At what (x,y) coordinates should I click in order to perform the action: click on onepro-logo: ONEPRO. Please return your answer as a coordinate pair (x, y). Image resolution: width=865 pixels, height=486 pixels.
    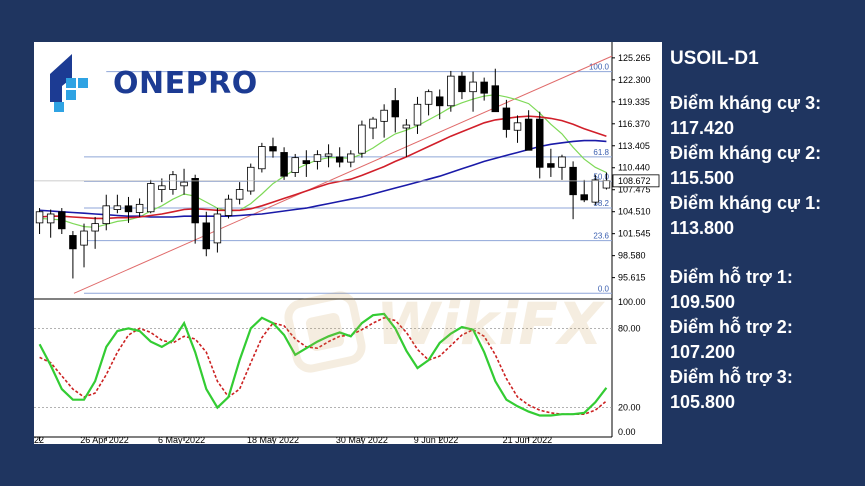
    Looking at the image, I should click on (158, 84).